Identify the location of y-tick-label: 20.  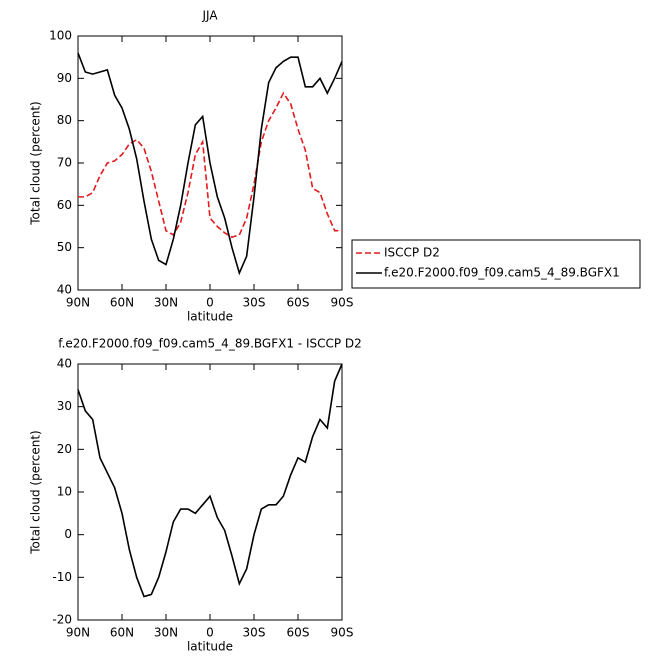
(64, 449).